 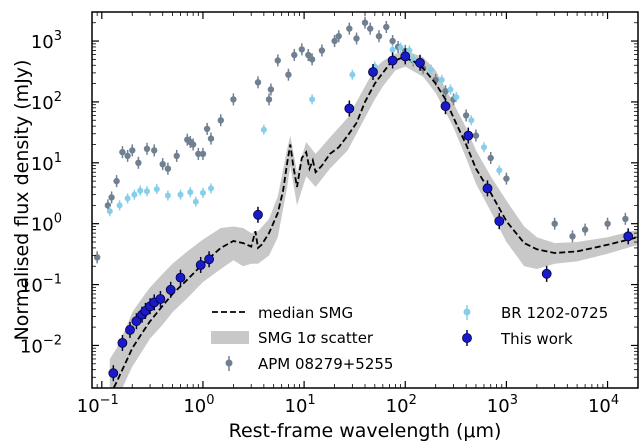 What do you see at coordinates (413, 400) in the screenshot?
I see `x-tick-exponent: 2` at bounding box center [413, 400].